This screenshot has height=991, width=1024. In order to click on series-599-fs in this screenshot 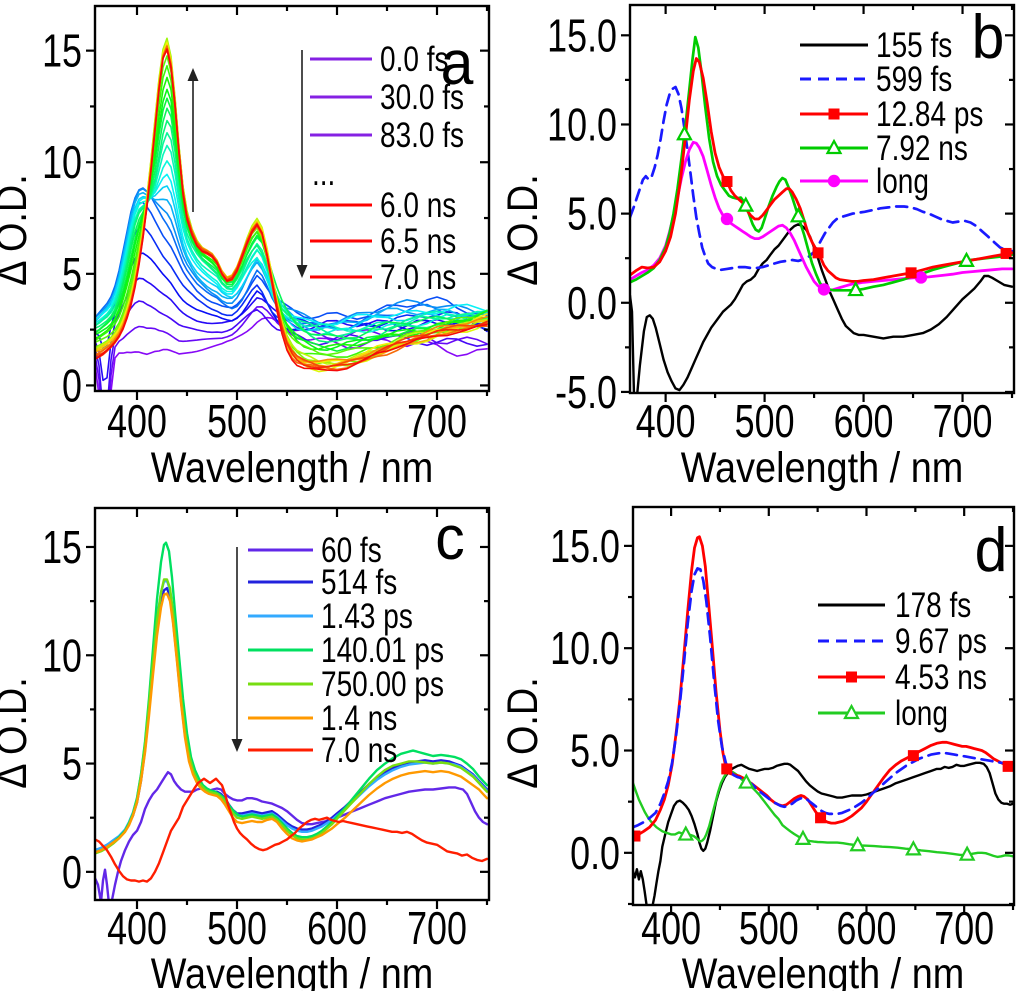, I will do `click(822, 178)`.